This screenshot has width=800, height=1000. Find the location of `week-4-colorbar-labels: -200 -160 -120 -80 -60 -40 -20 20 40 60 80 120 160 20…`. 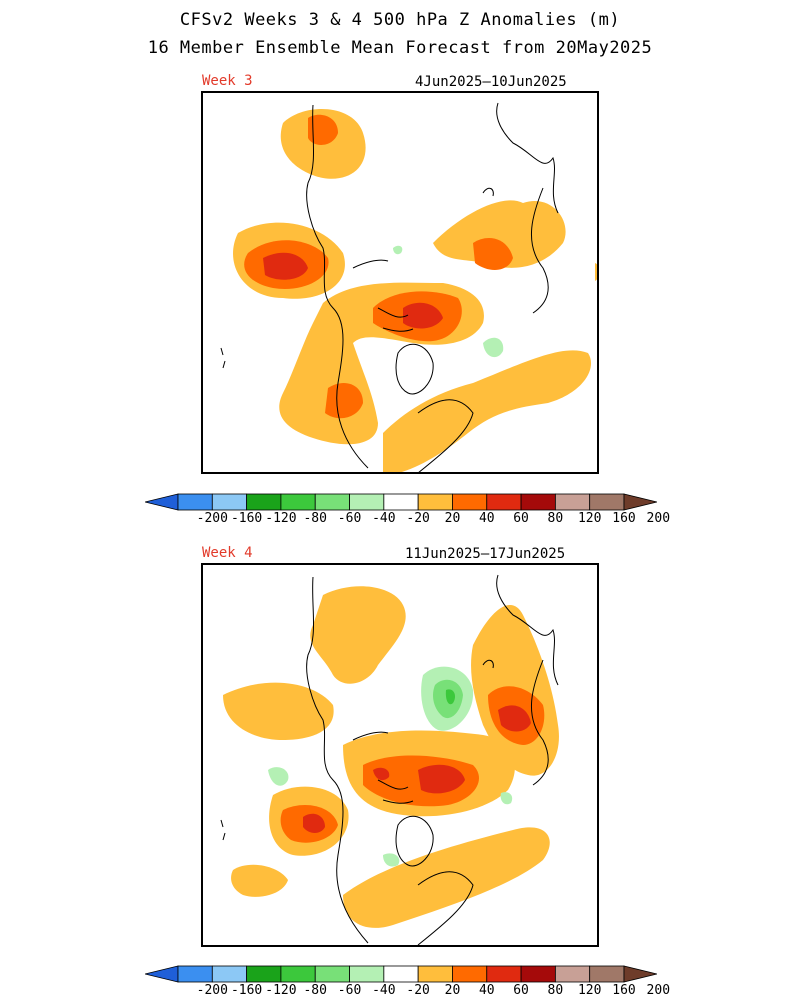

week-4-colorbar-labels: -200 -160 -120 -80 -60 -40 -20 20 40 60 80 120 160 20… is located at coordinates (407, 991).